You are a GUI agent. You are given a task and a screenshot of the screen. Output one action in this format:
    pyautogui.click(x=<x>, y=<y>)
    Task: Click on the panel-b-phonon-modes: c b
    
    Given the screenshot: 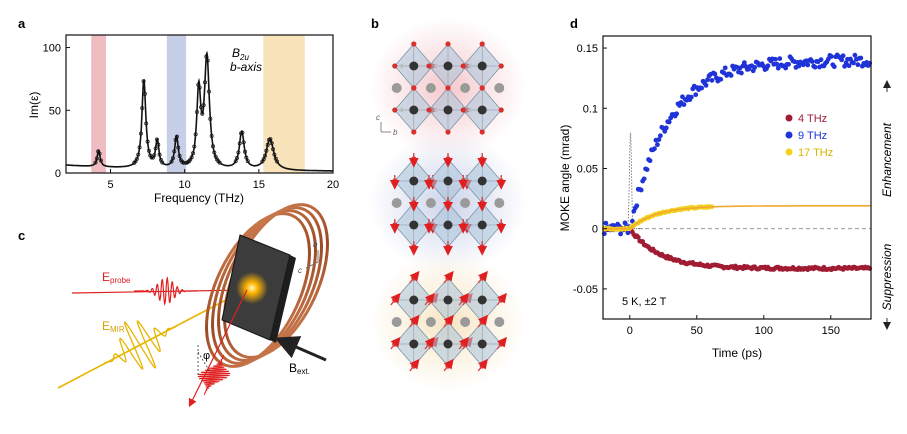 What is the action you would take?
    pyautogui.click(x=448, y=205)
    